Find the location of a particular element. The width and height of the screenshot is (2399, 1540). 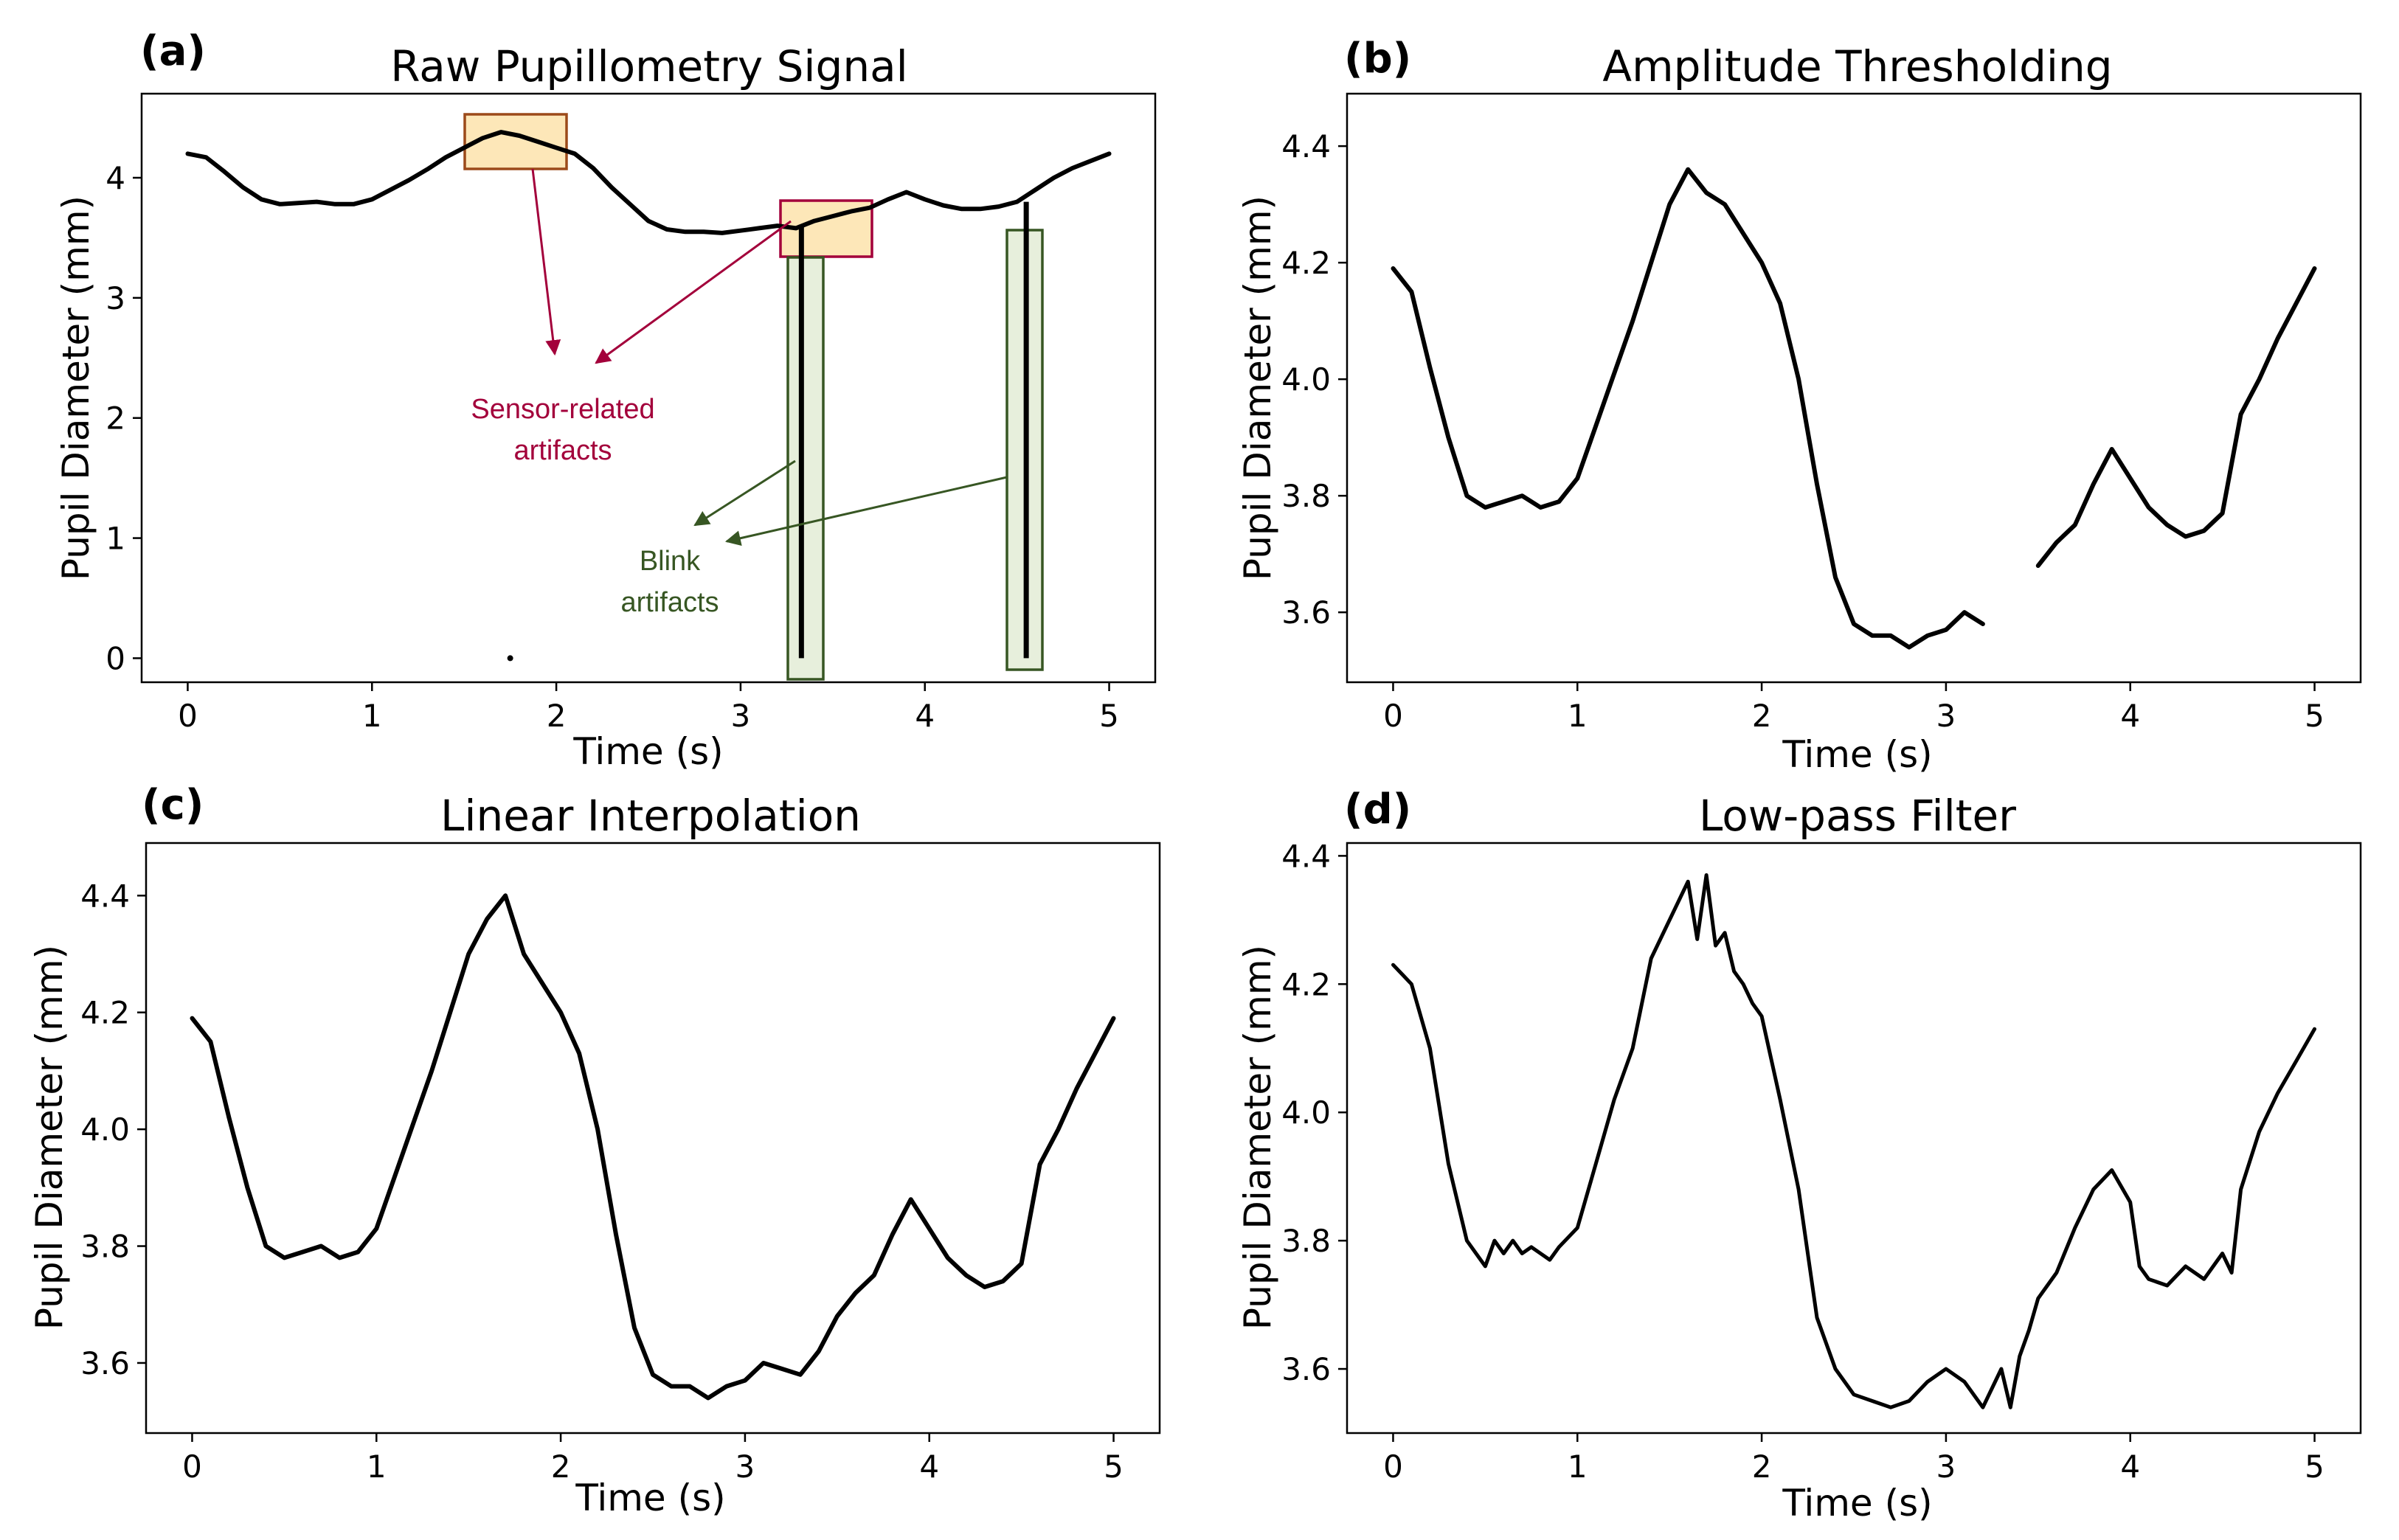

chart-title: Linear Interpolation is located at coordinates (650, 816).